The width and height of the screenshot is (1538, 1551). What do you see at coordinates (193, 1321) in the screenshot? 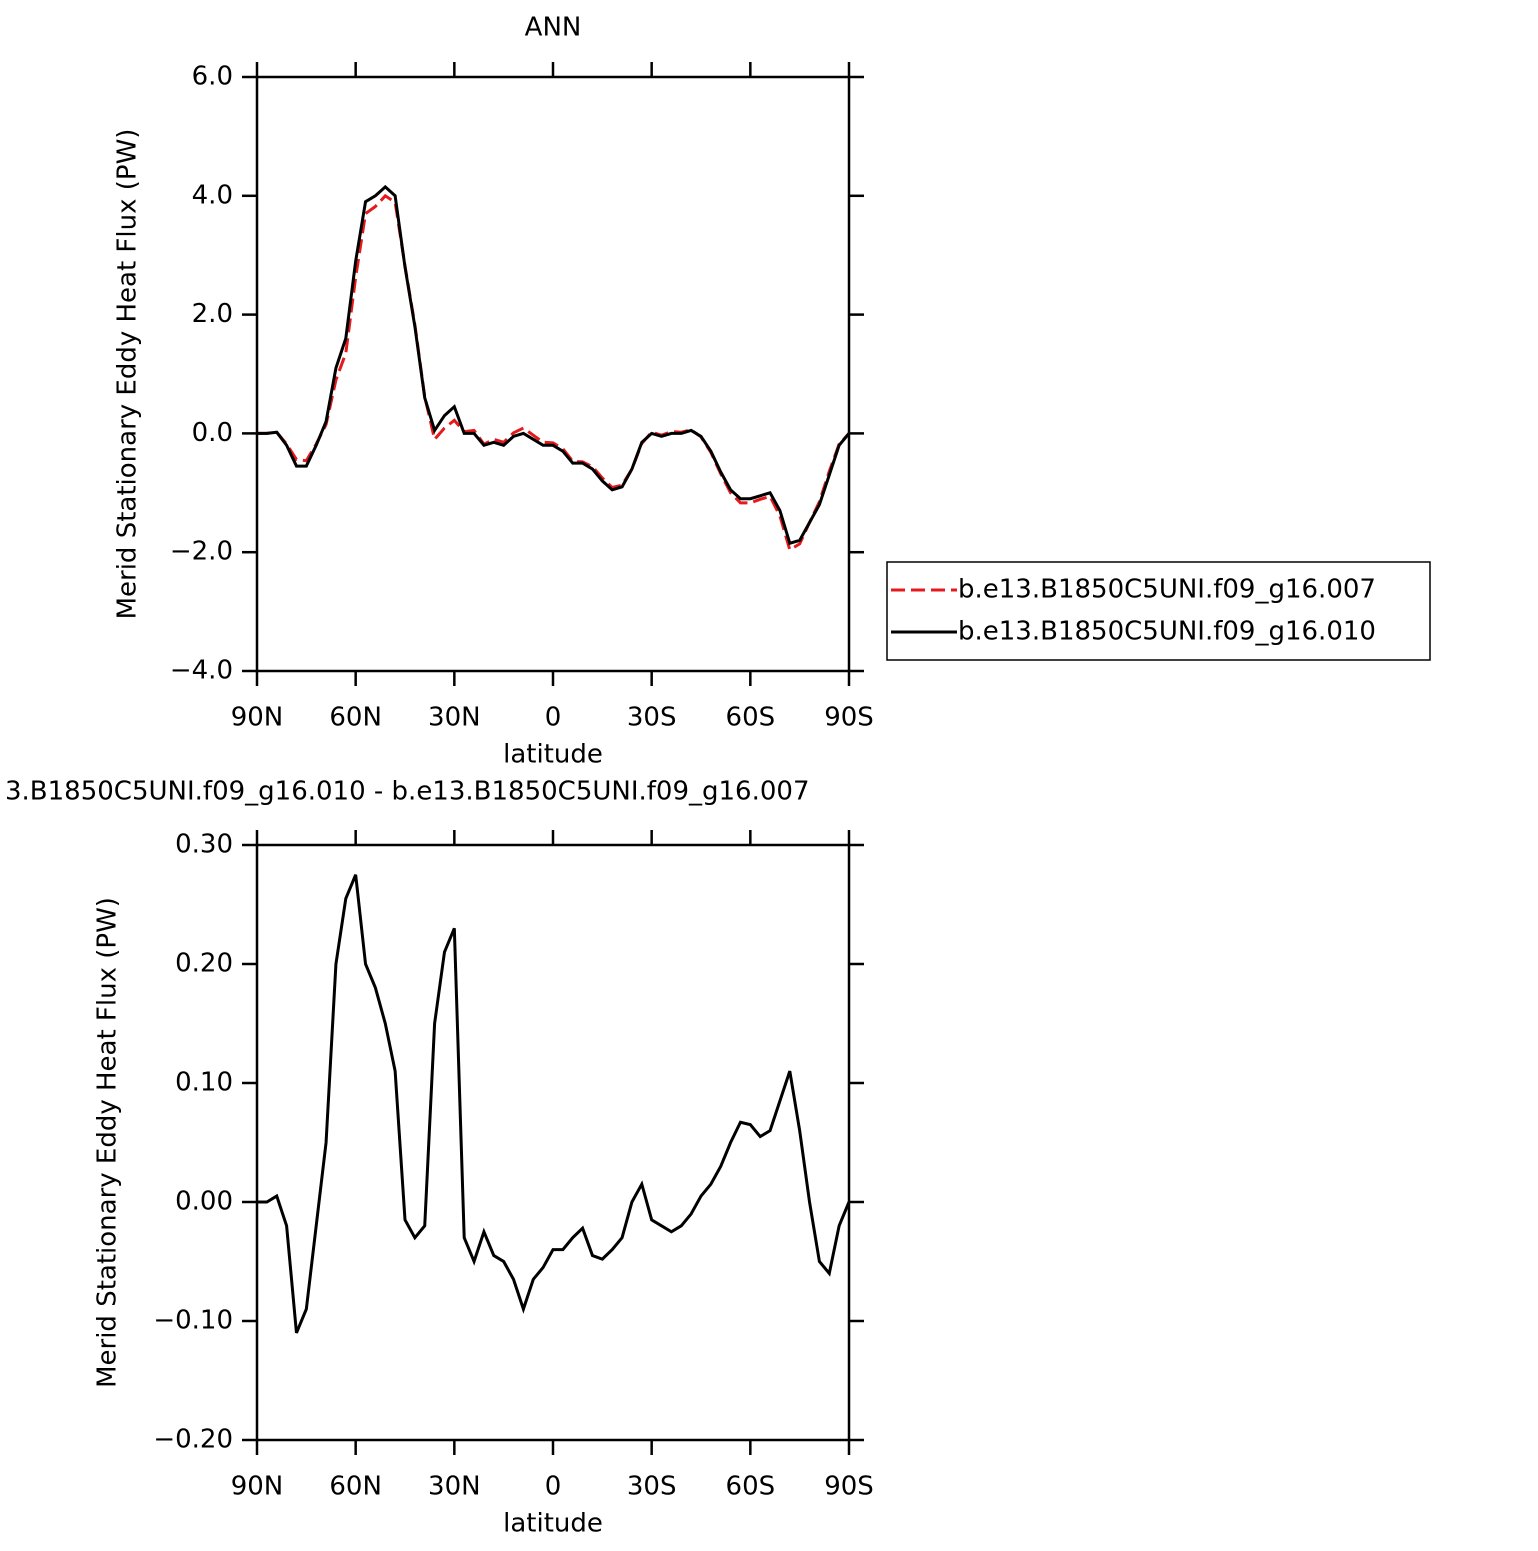
I see `y-tick-label: −0.10` at bounding box center [193, 1321].